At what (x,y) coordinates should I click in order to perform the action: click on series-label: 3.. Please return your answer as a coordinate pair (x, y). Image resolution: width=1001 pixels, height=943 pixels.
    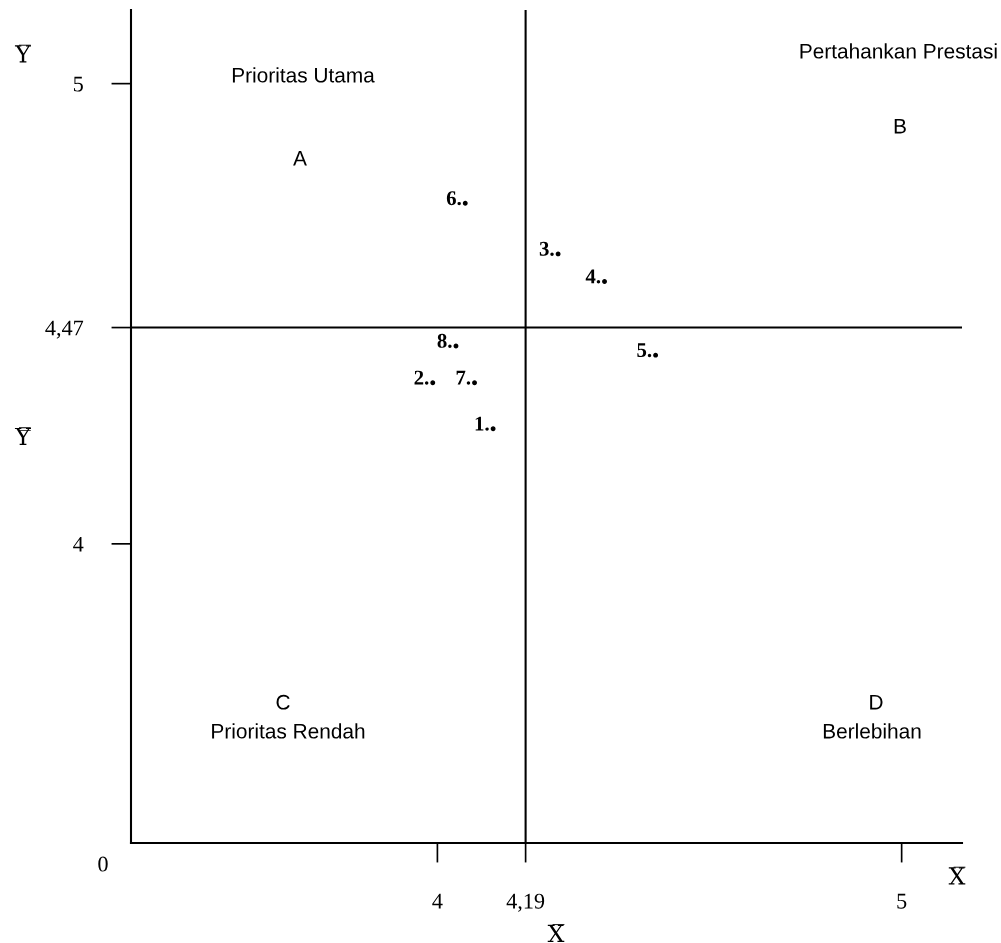
    Looking at the image, I should click on (546, 248).